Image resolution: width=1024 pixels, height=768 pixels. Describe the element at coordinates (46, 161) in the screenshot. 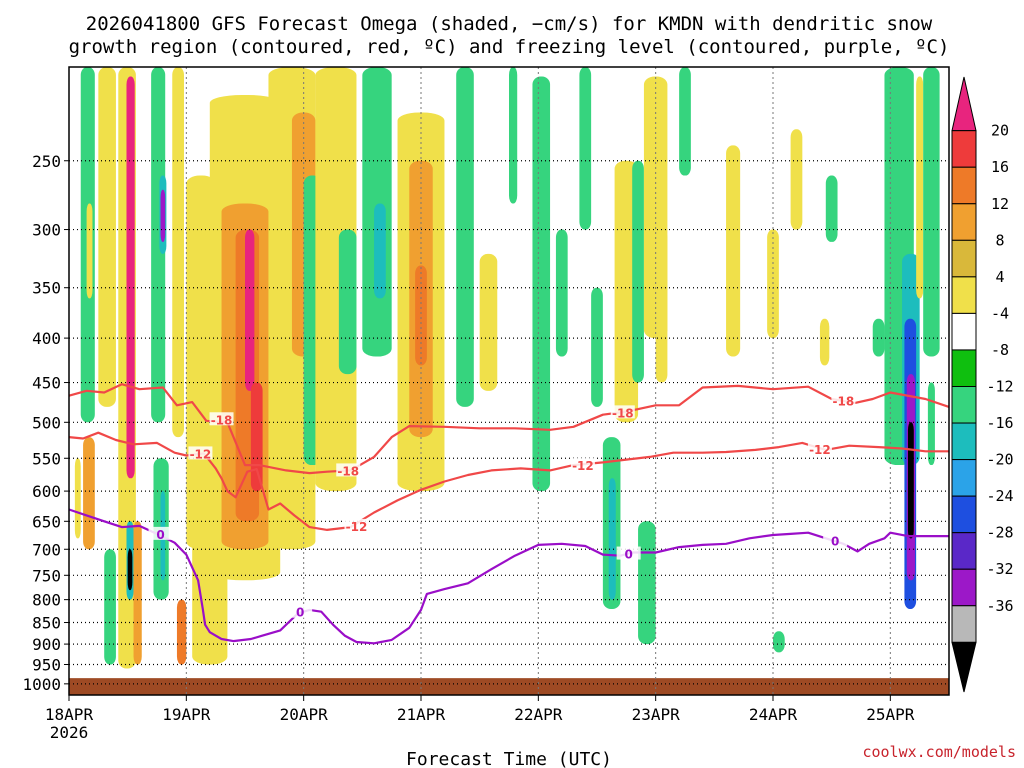

I see `y-tick-label: 250` at that location.